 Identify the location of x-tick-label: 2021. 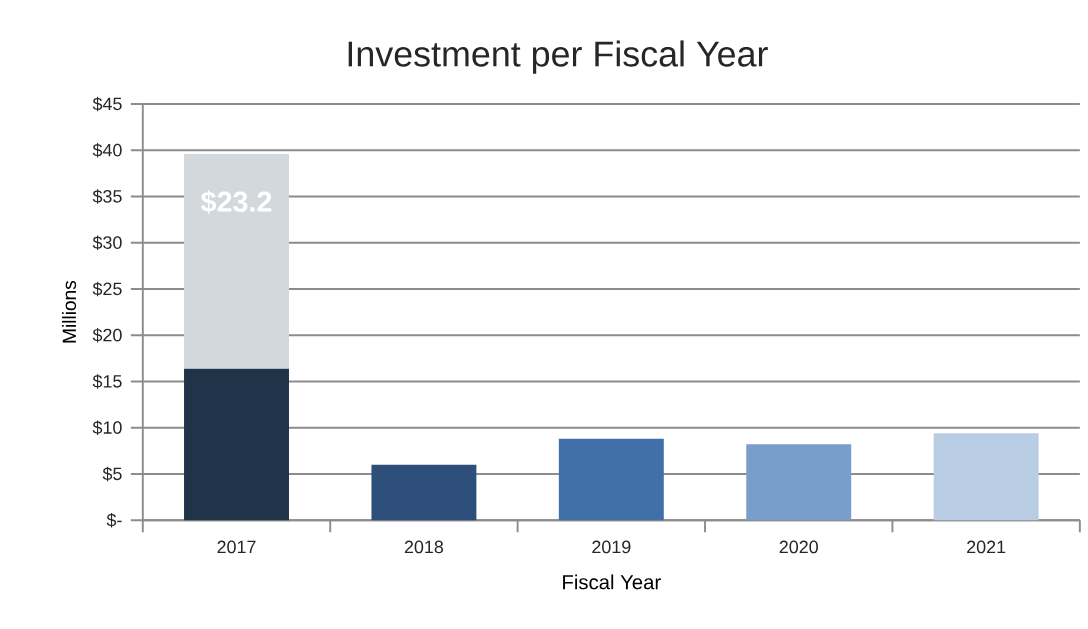
(986, 547).